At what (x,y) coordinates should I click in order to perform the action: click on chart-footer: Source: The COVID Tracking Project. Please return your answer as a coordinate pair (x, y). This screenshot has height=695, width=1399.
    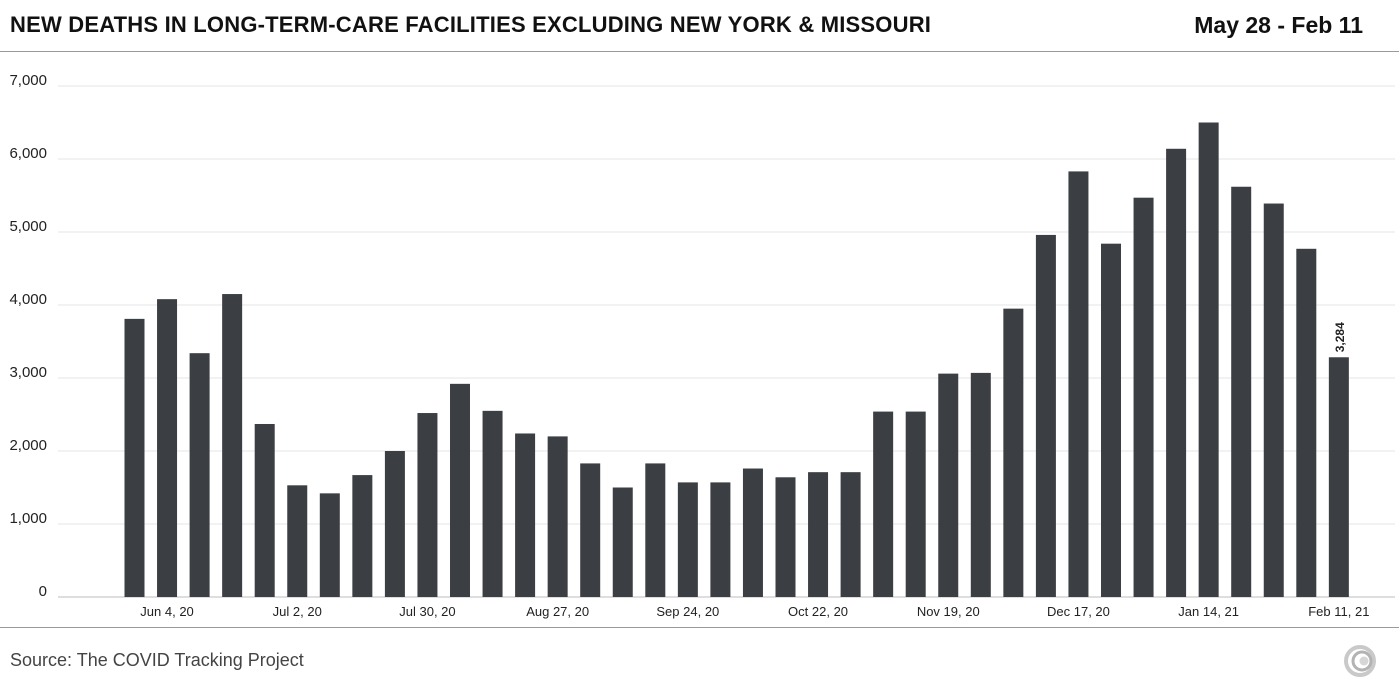
    Looking at the image, I should click on (699, 661).